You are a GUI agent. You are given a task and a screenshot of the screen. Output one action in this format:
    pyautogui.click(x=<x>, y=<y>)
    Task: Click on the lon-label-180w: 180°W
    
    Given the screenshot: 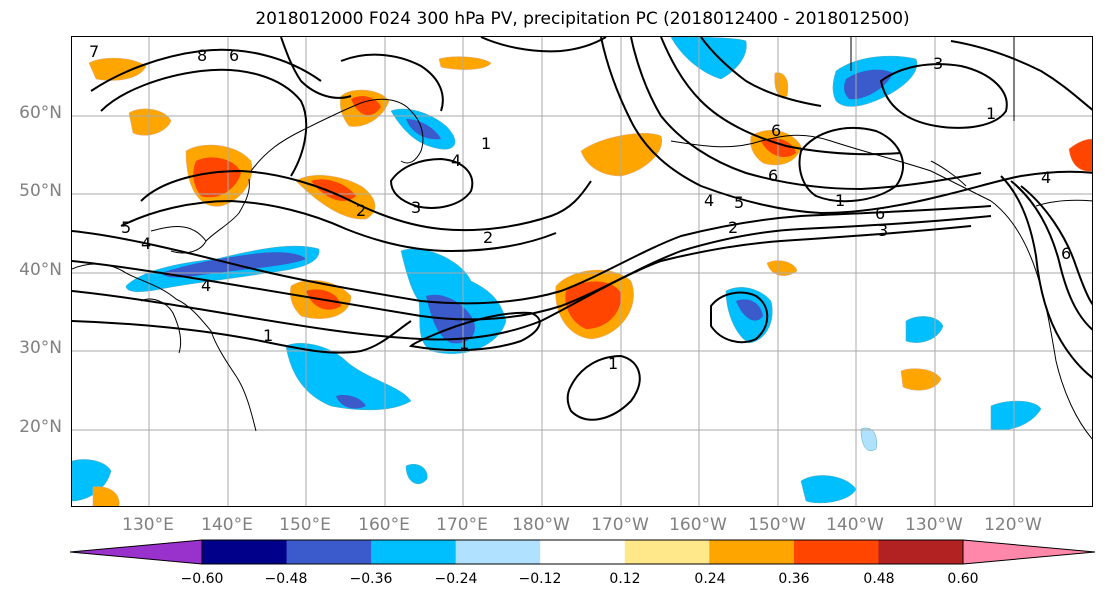 What is the action you would take?
    pyautogui.click(x=541, y=525)
    